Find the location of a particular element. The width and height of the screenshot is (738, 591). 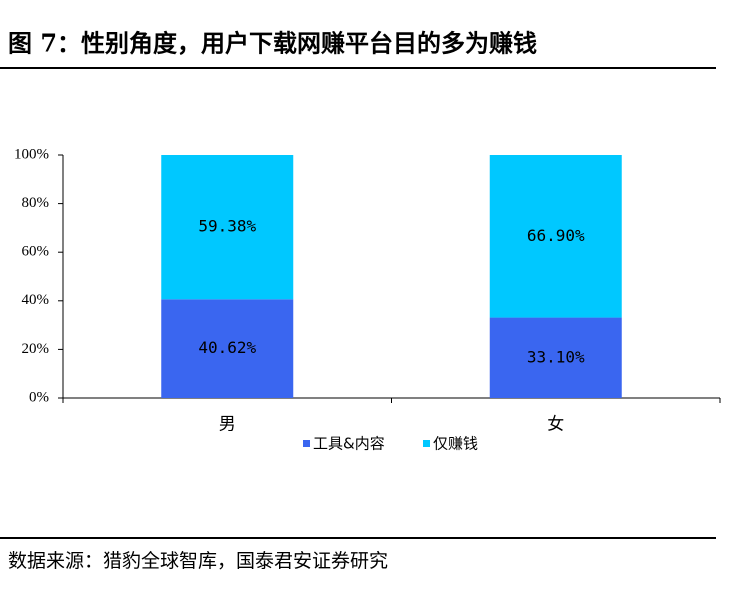

x-tick-label: 男 is located at coordinates (227, 425).